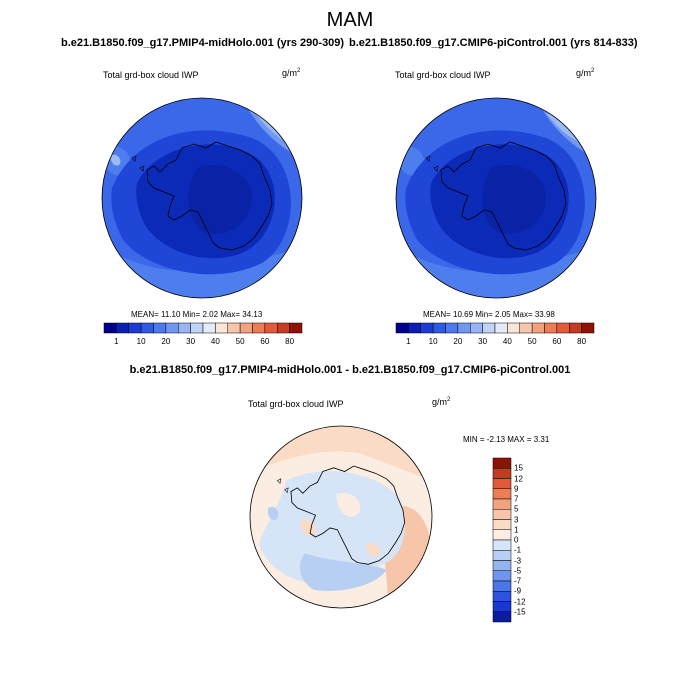 Image resolution: width=700 pixels, height=700 pixels. I want to click on difference-colorbar-tick-label: -15, so click(520, 612).